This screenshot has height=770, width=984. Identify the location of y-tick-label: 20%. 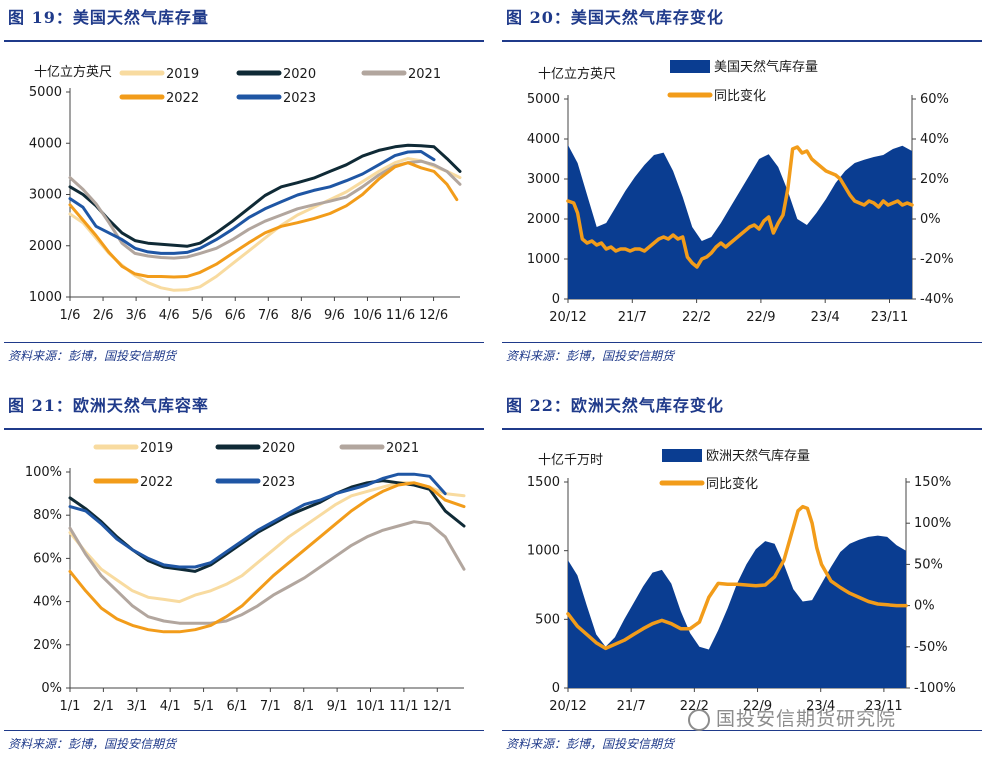
(47, 645).